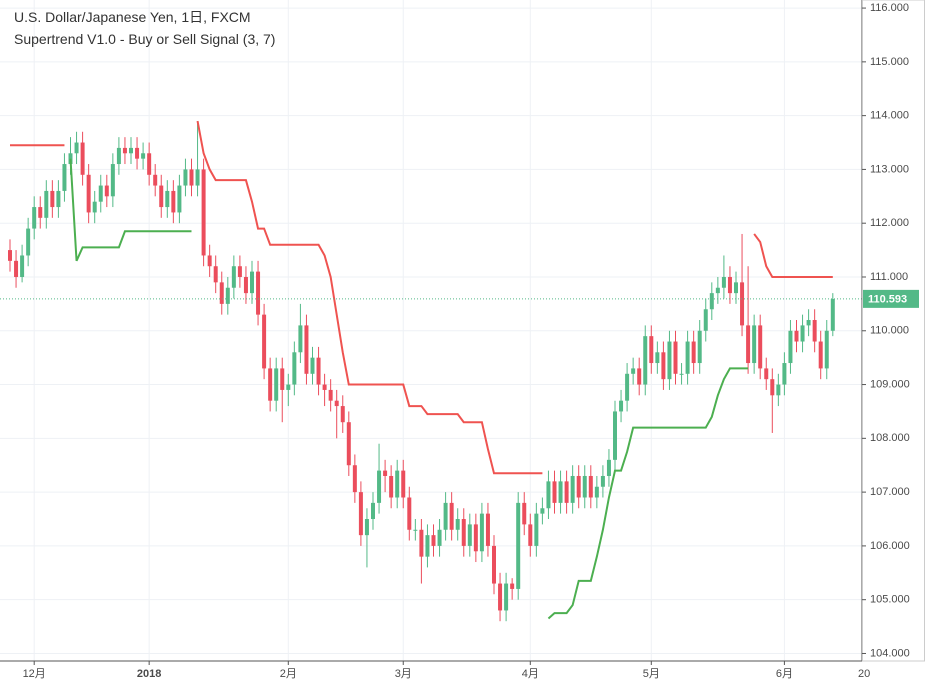 The width and height of the screenshot is (925, 693). What do you see at coordinates (149, 674) in the screenshot?
I see `x-tick-label: 2018` at bounding box center [149, 674].